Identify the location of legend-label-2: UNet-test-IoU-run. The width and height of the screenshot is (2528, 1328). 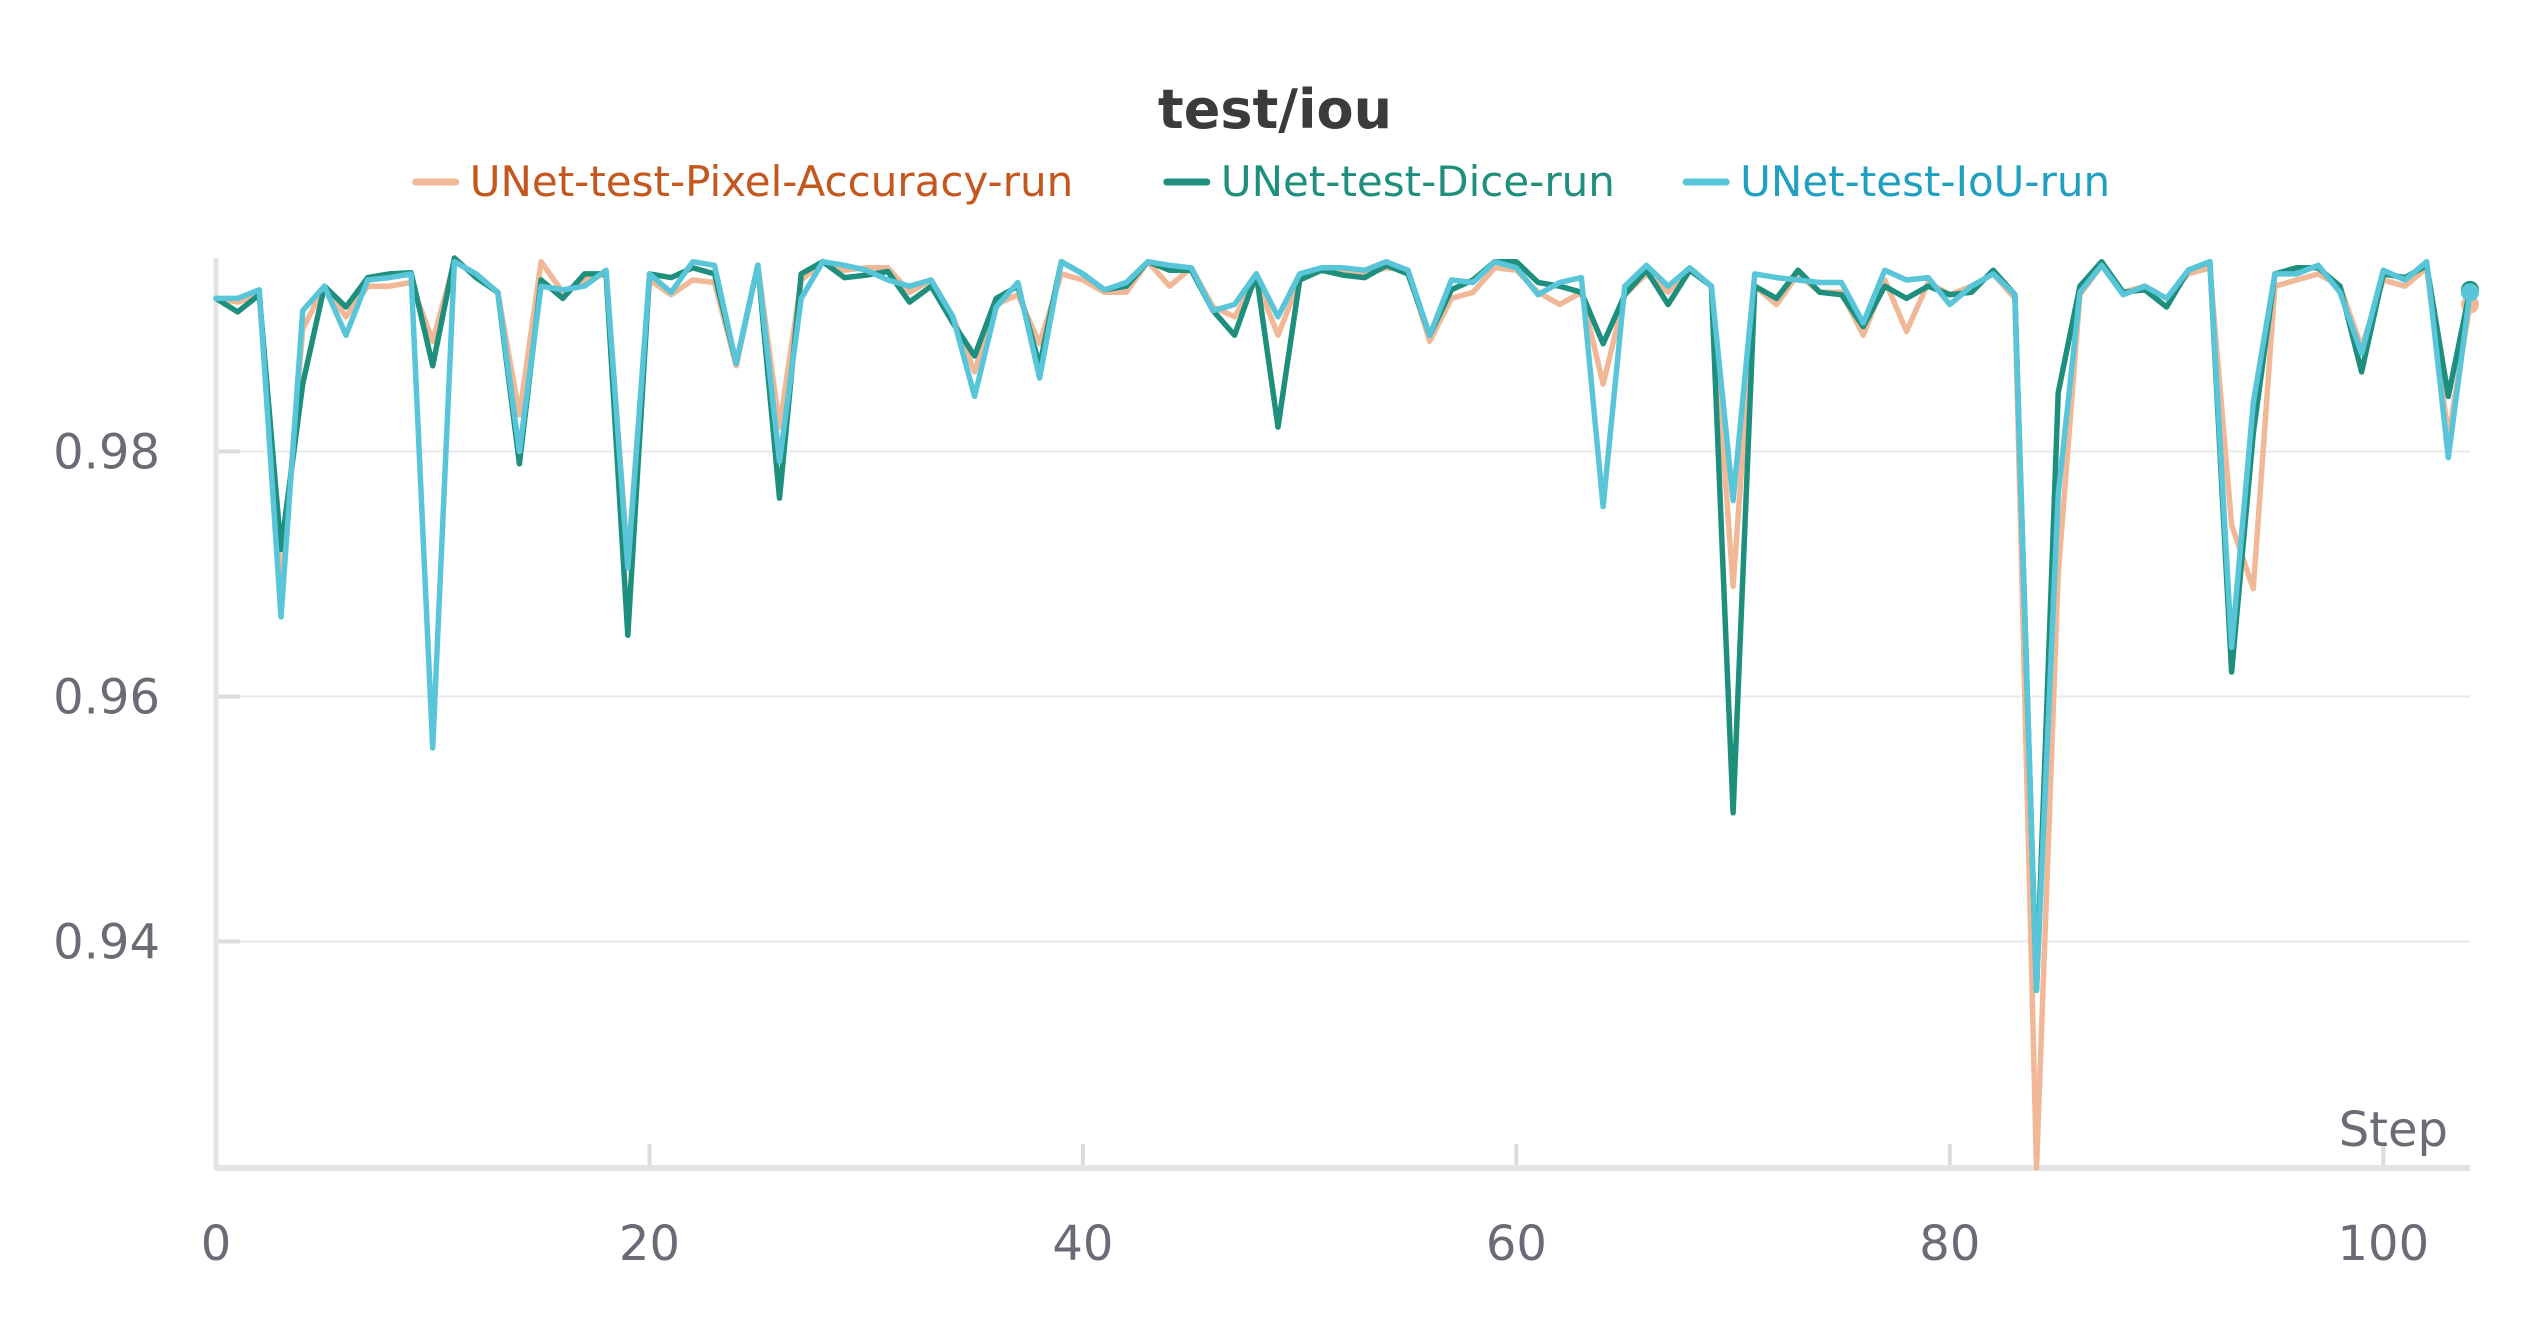
(1925, 181).